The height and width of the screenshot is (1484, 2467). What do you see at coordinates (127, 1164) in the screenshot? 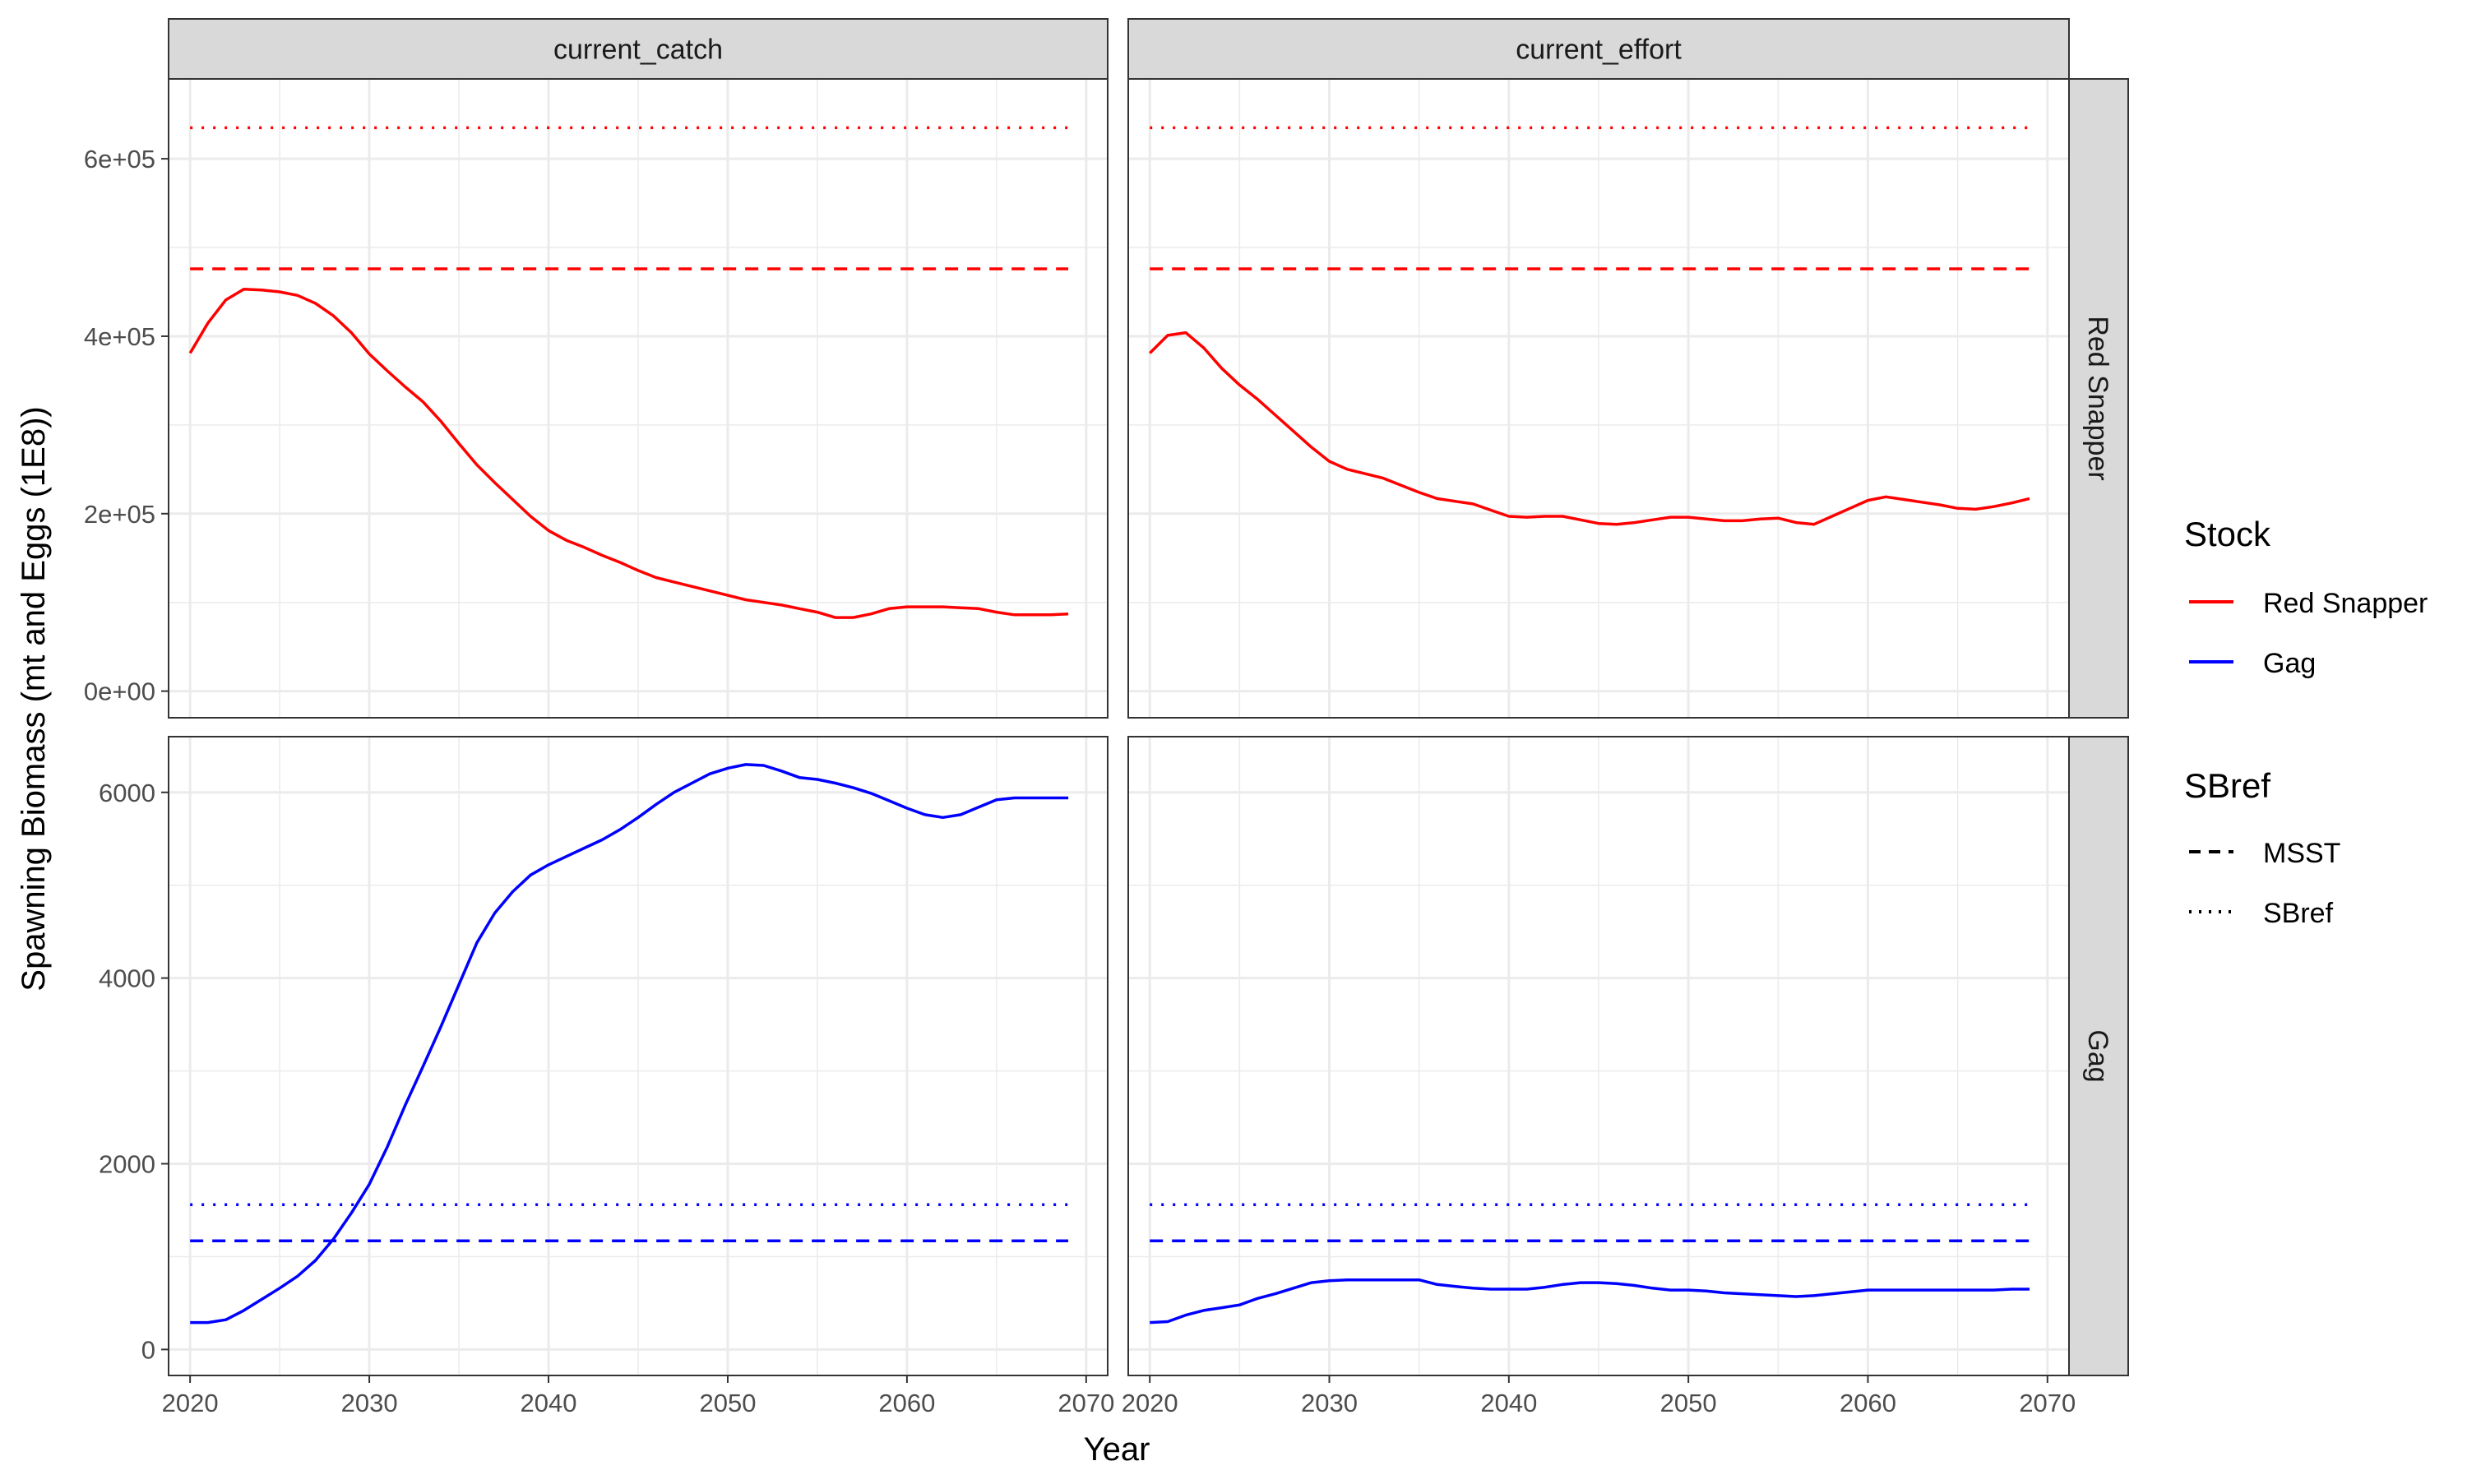
I see `y-tick-label: 2000` at bounding box center [127, 1164].